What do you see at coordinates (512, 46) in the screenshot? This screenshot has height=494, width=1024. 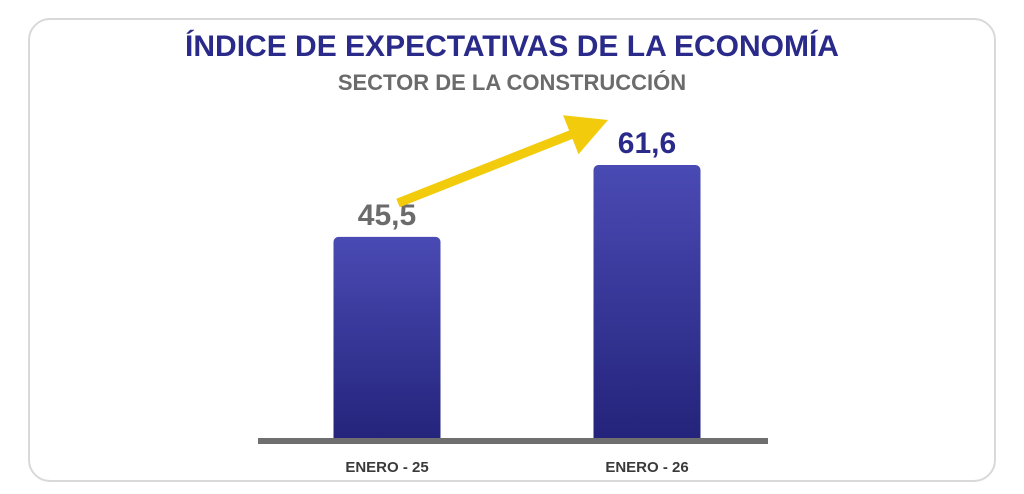 I see `chart-title: ÍNDICE DE EXPECTATIVAS DE LA ECONOMÍA` at bounding box center [512, 46].